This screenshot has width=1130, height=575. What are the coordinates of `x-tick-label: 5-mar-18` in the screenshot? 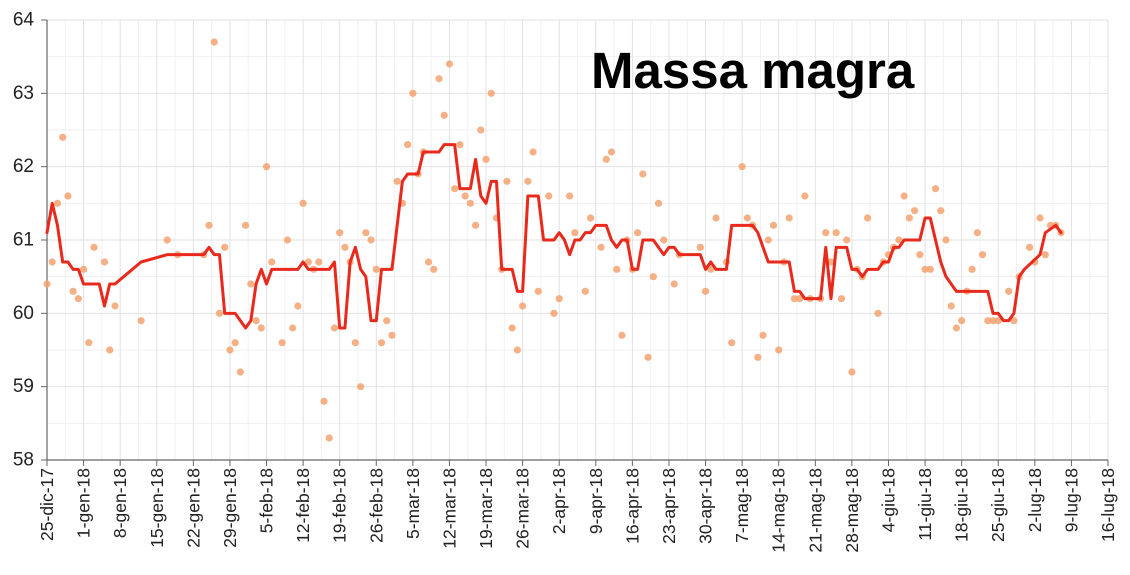 It's located at (413, 503).